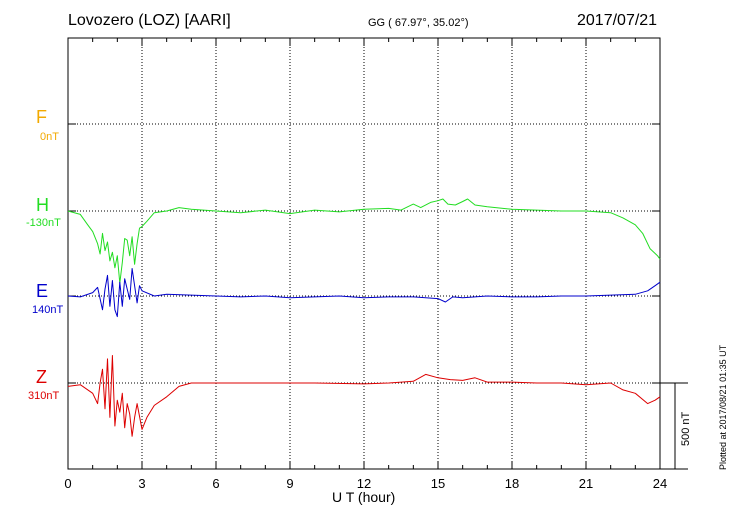  Describe the element at coordinates (438, 483) in the screenshot. I see `x-tick-label: 15` at that location.